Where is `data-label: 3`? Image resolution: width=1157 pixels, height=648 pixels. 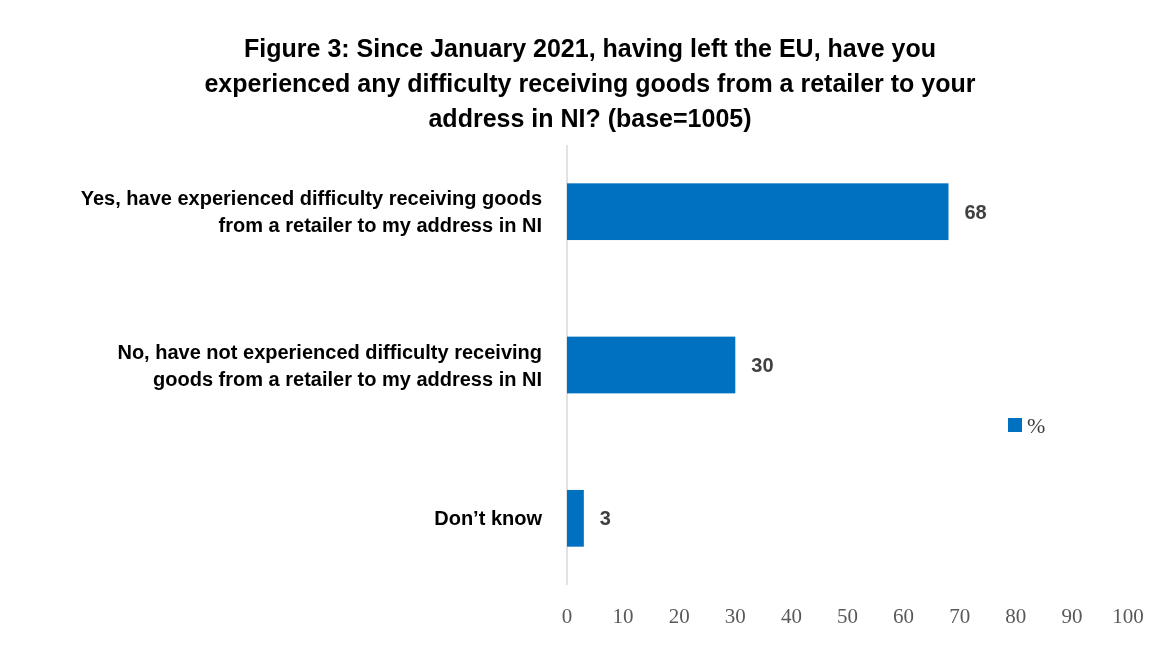
data-label: 3 is located at coordinates (605, 518).